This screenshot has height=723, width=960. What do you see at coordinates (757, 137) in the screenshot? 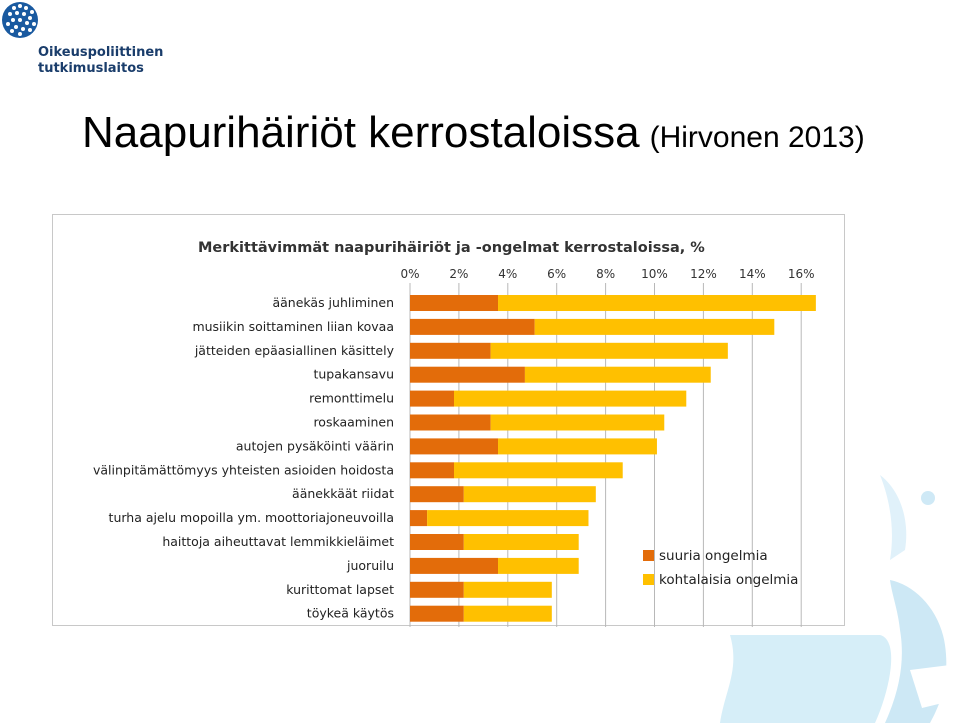
I see `slide-title-source: (Hirvonen 2013)` at bounding box center [757, 137].